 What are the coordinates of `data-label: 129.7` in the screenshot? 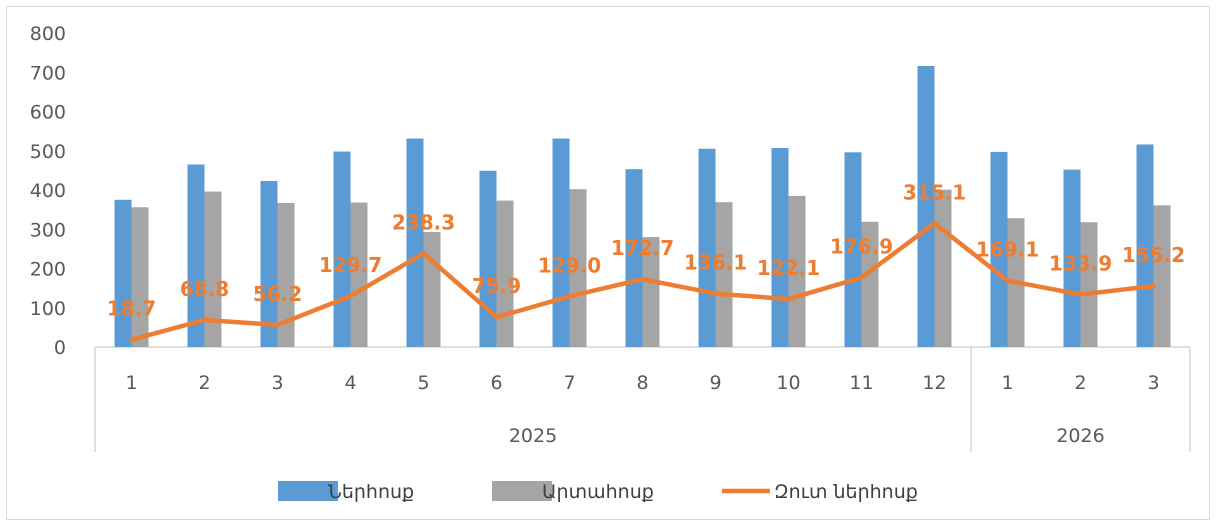 It's located at (350, 265).